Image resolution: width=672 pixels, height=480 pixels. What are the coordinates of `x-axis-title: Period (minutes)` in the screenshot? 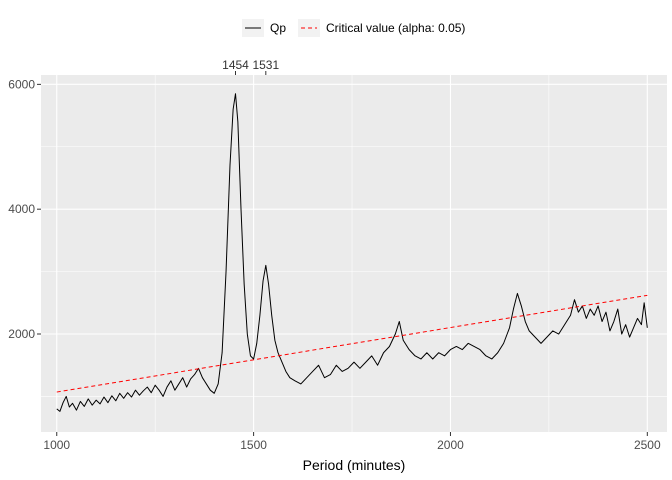 It's located at (354, 465).